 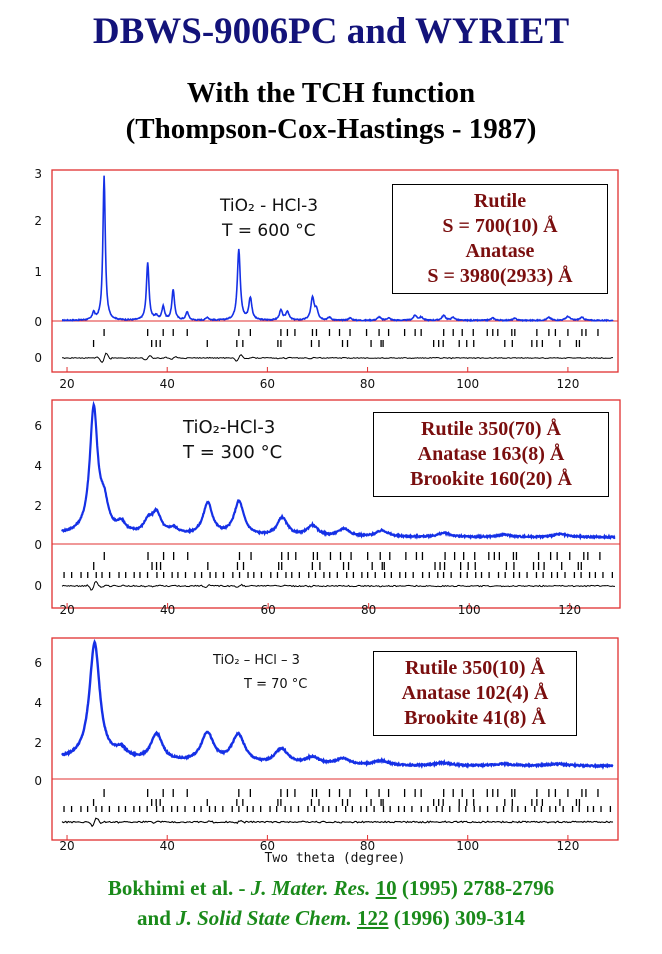 I want to click on info-line: S = 3980(2933) Å, so click(x=500, y=276).